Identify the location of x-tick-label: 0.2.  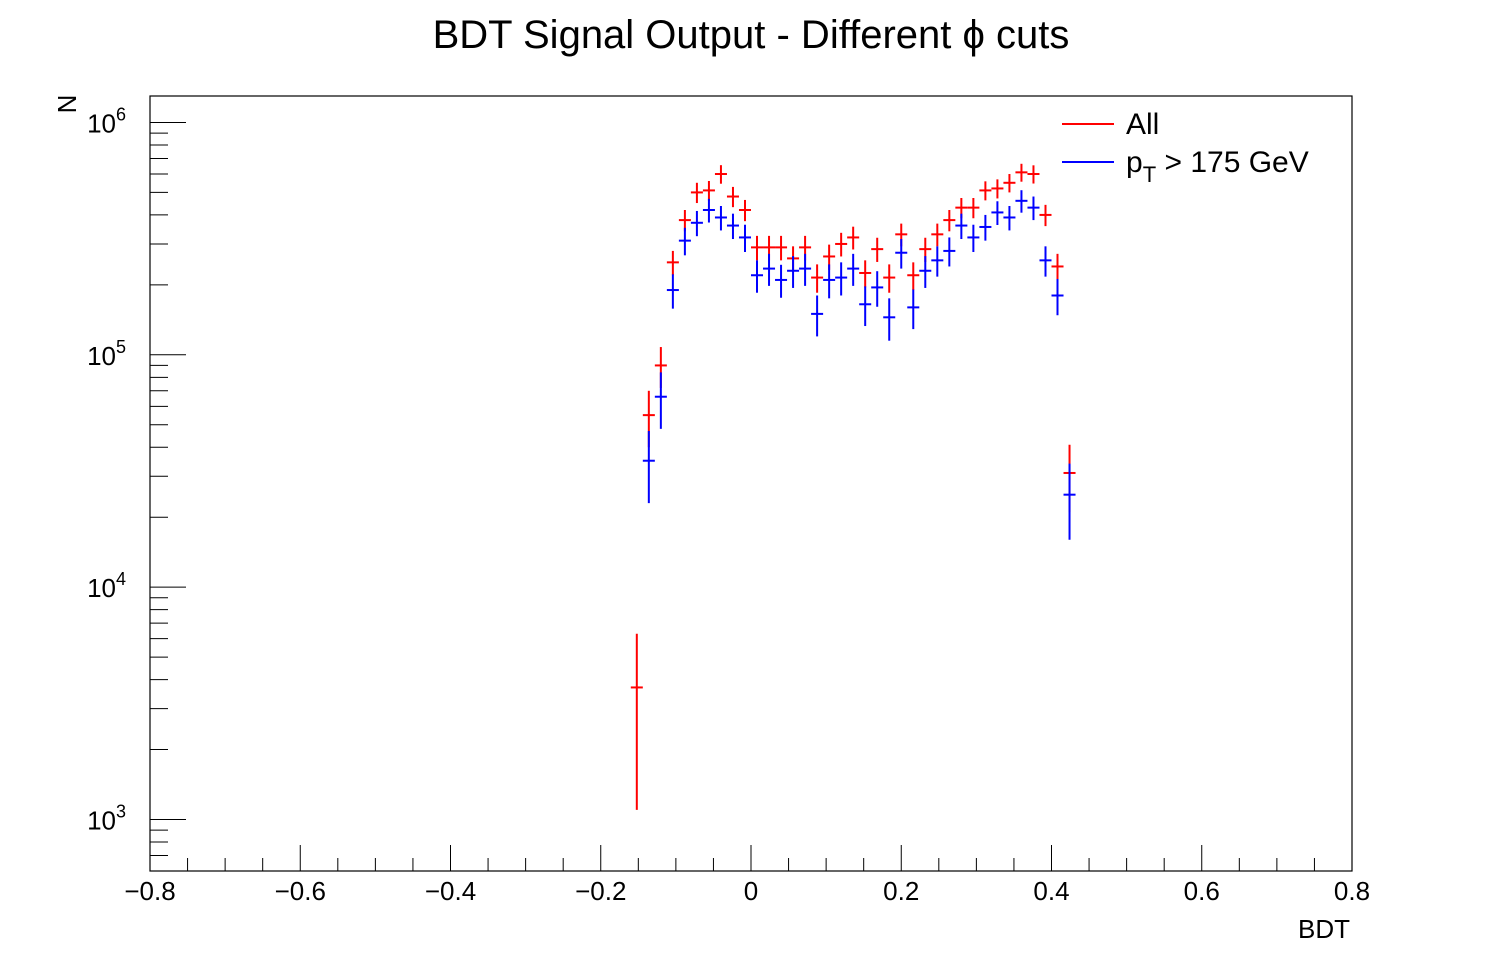
(901, 891).